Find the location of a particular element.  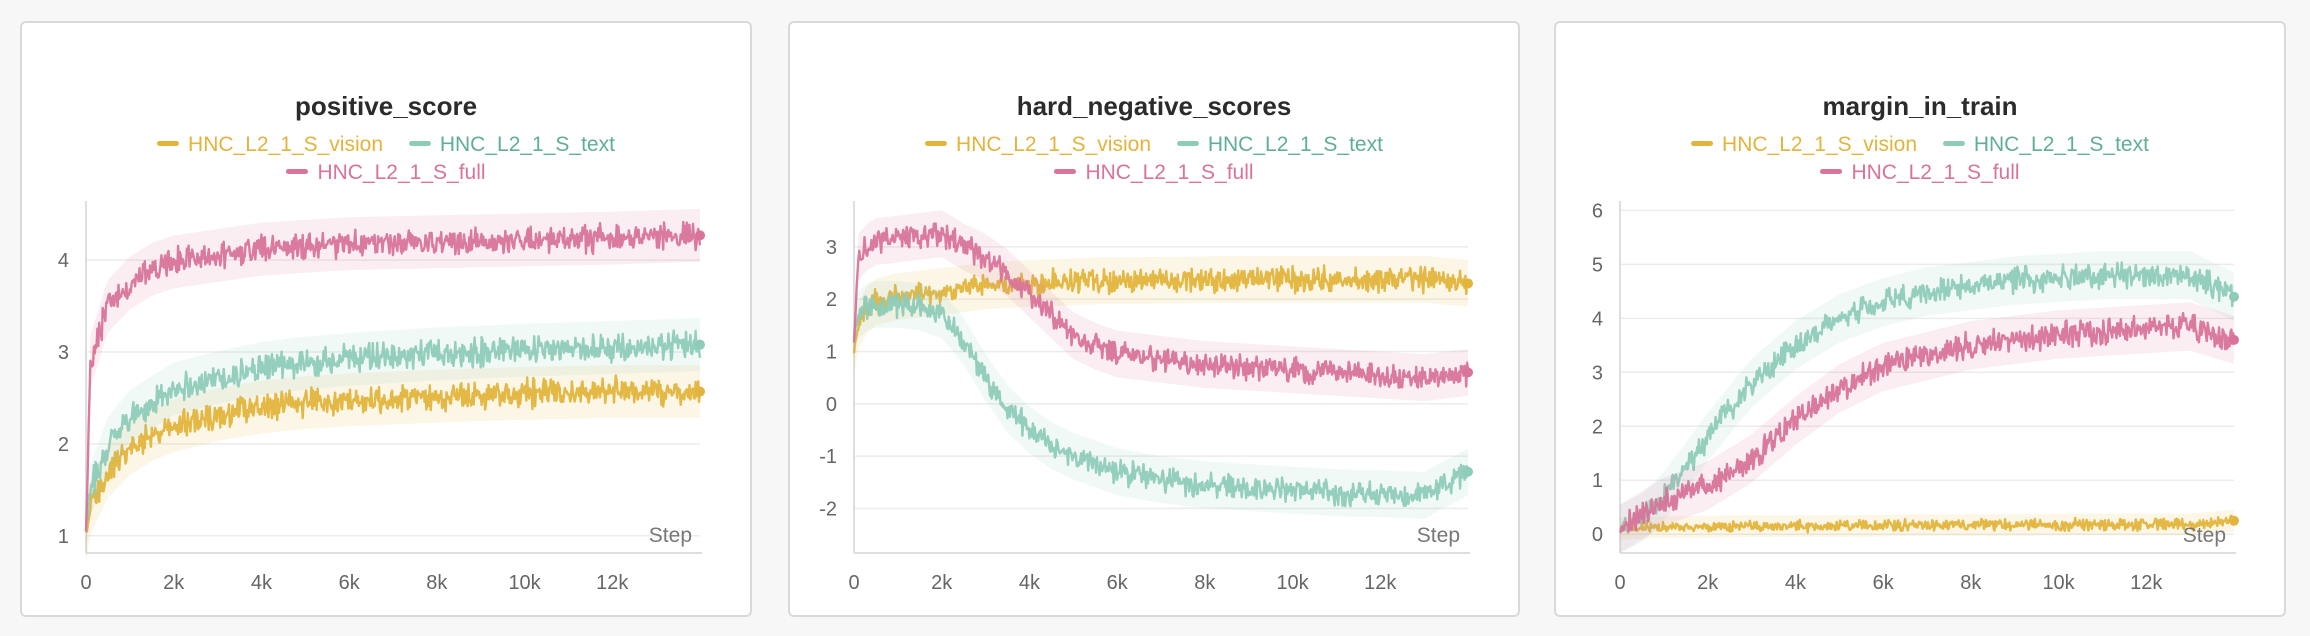

y-tick-label: -1 is located at coordinates (828, 457).